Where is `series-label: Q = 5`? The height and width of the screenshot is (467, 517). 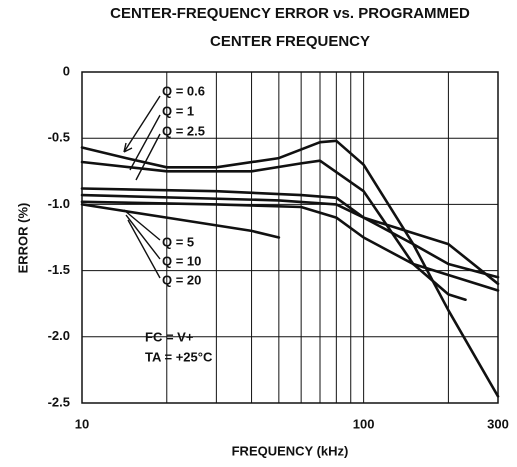
series-label: Q = 5 is located at coordinates (178, 241).